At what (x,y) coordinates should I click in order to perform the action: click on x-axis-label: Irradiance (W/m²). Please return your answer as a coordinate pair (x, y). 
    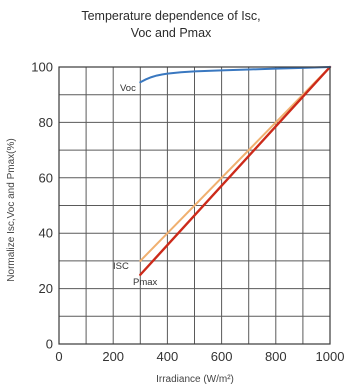
    Looking at the image, I should click on (195, 379).